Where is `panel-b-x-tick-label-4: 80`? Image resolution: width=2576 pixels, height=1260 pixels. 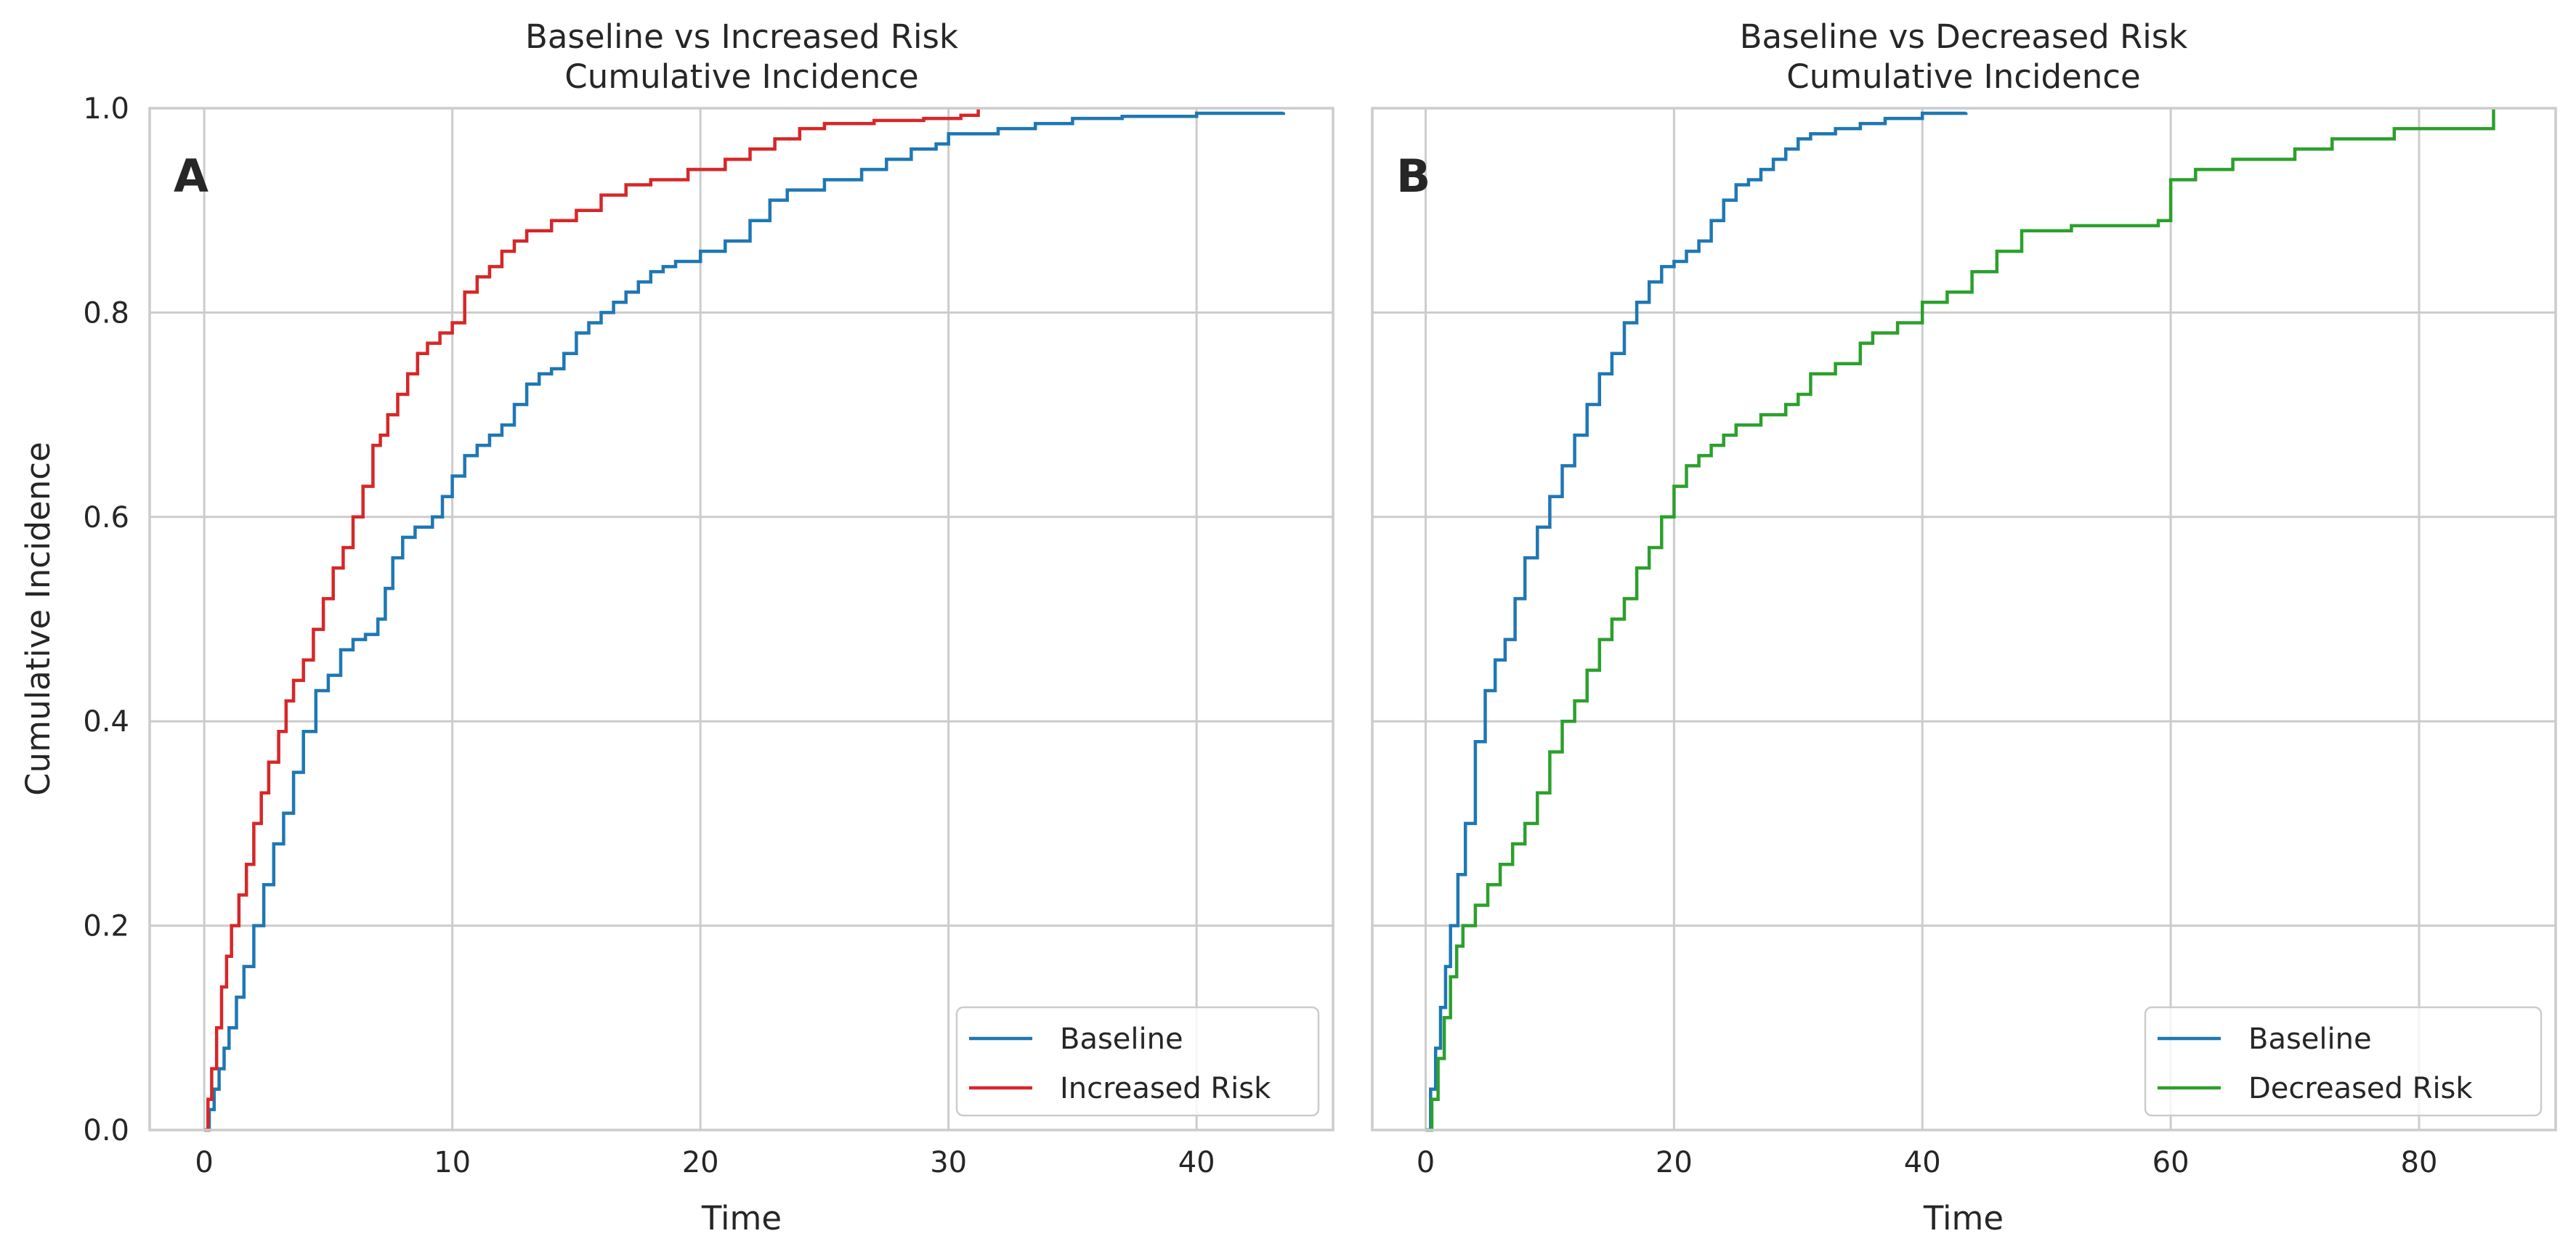
panel-b-x-tick-label-4: 80 is located at coordinates (2419, 1162).